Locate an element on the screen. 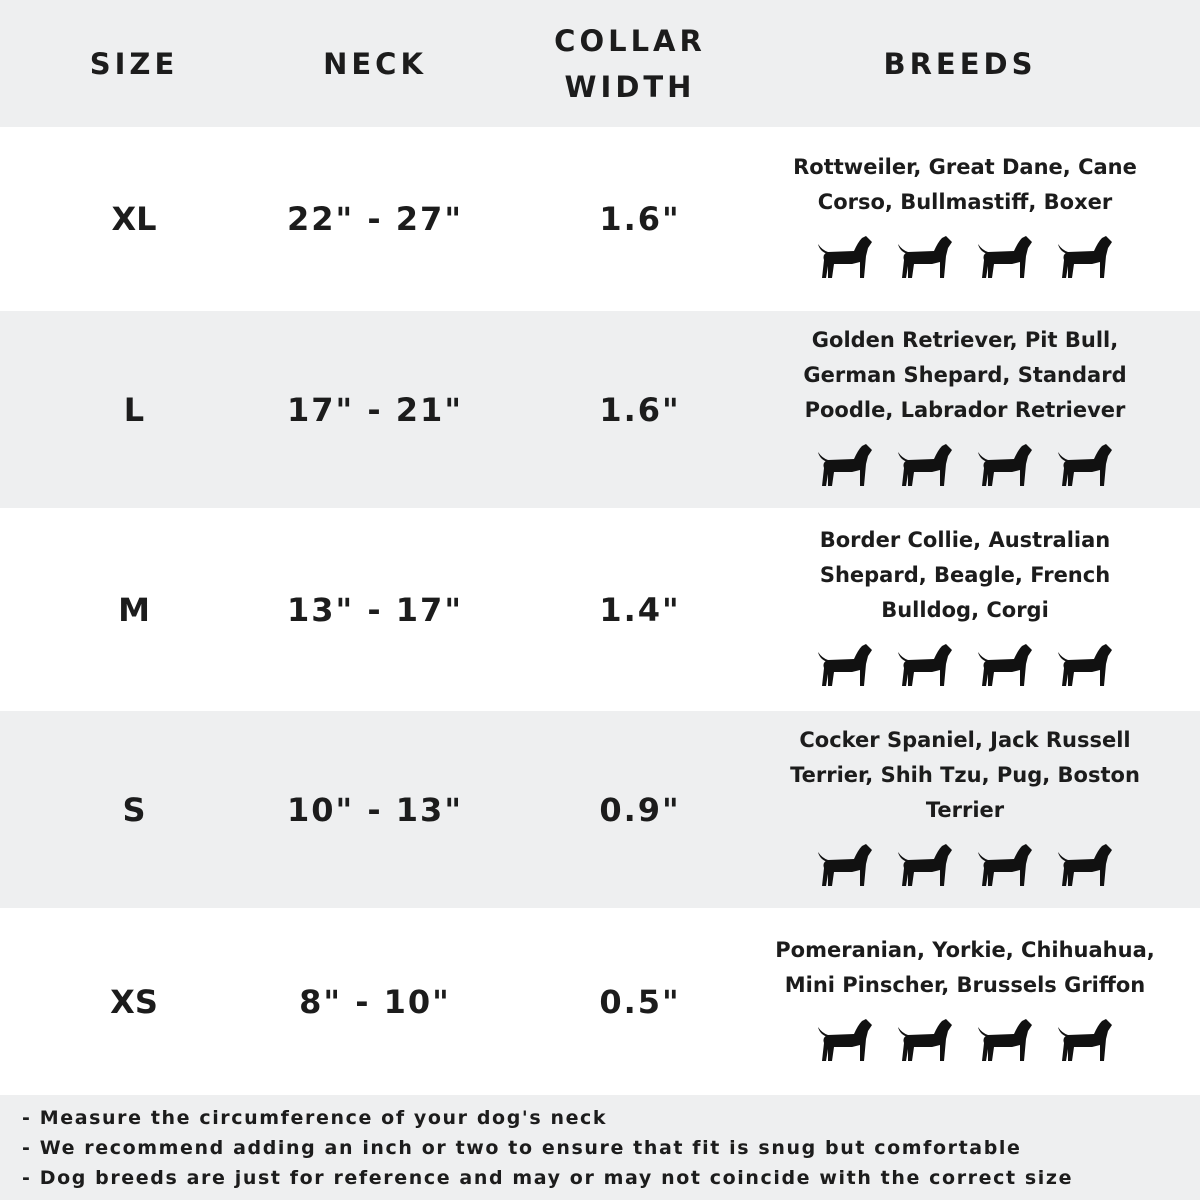  border-collie-icon is located at coordinates (845, 665).